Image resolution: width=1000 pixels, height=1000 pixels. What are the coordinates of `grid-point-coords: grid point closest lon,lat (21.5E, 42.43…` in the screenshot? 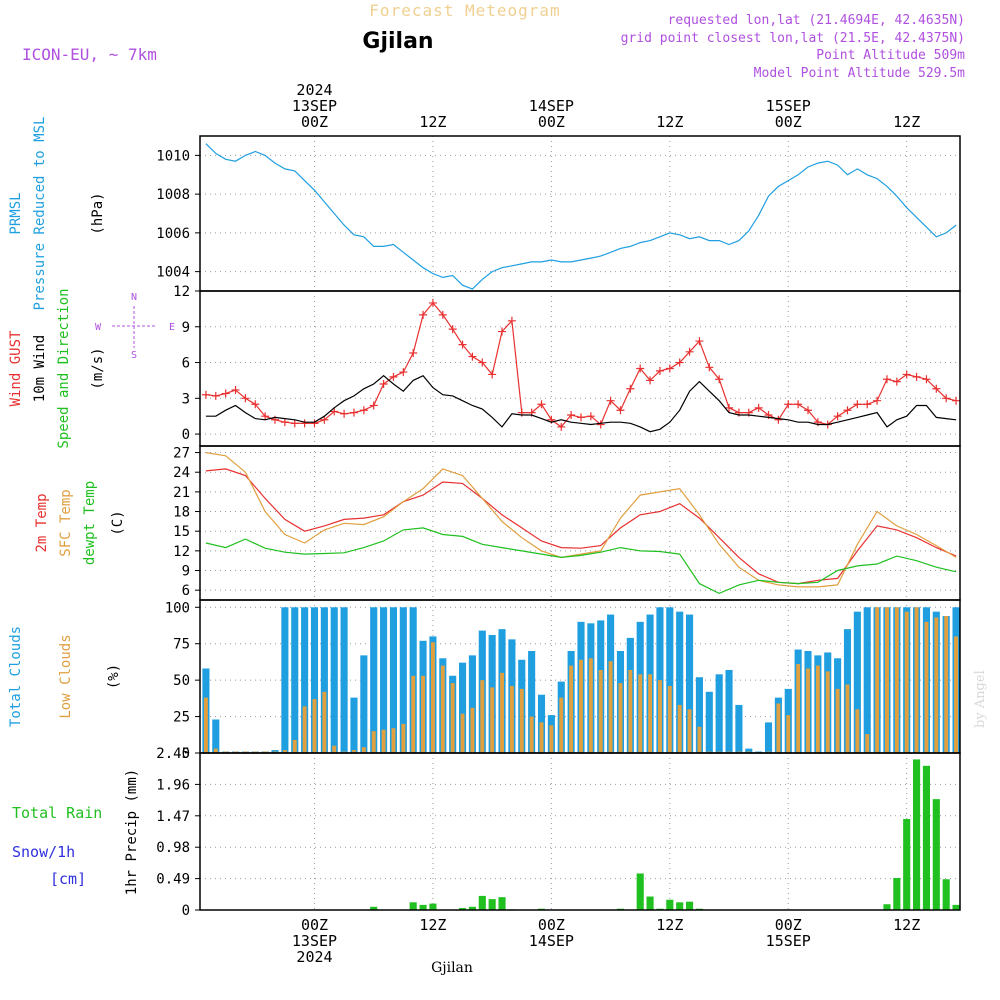 It's located at (793, 38).